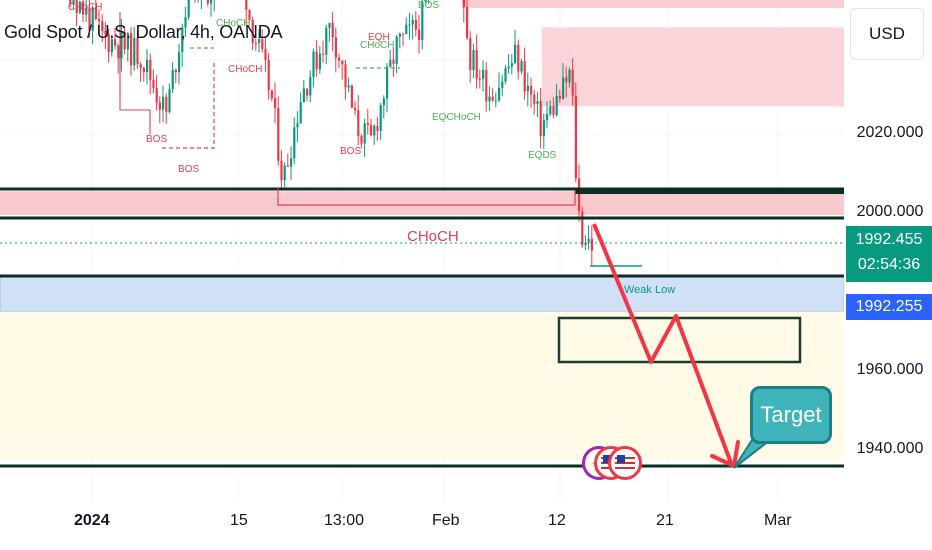  What do you see at coordinates (725, 454) in the screenshot?
I see `projection-arrowhead` at bounding box center [725, 454].